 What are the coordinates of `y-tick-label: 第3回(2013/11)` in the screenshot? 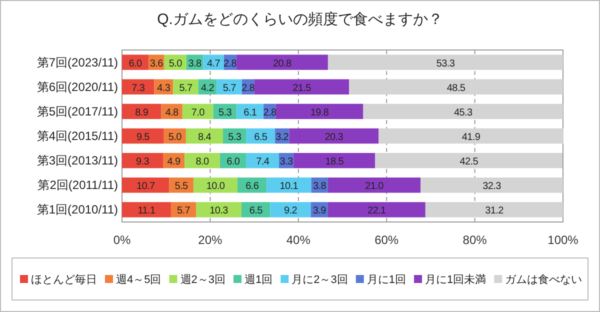 It's located at (77, 161).